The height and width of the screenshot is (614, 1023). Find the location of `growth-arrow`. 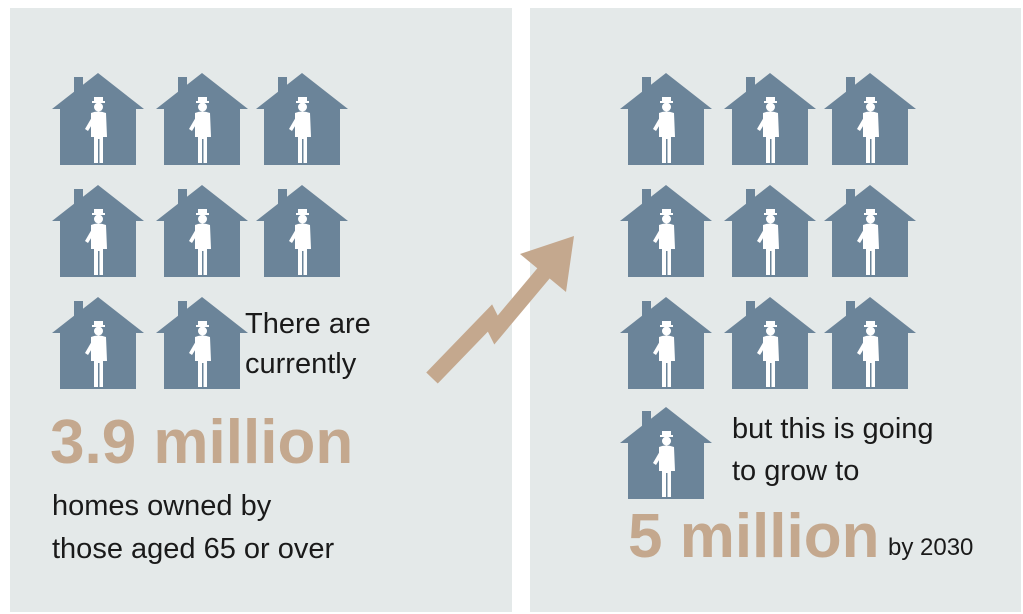

growth-arrow is located at coordinates (500, 310).